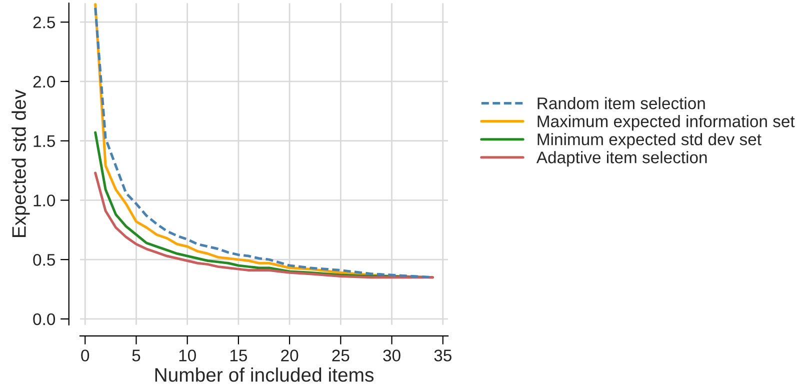  I want to click on legend-label: Maximum expected information set, so click(666, 123).